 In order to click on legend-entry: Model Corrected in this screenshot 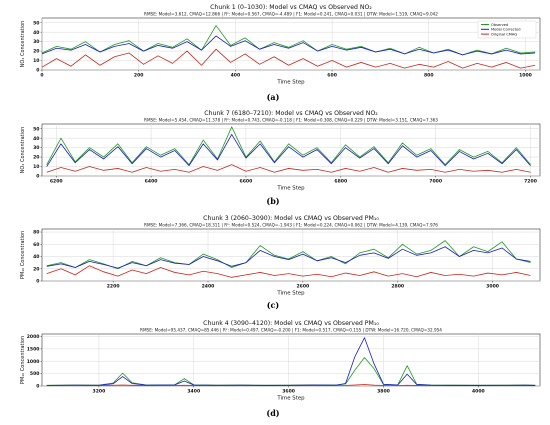, I will do `click(506, 30)`.